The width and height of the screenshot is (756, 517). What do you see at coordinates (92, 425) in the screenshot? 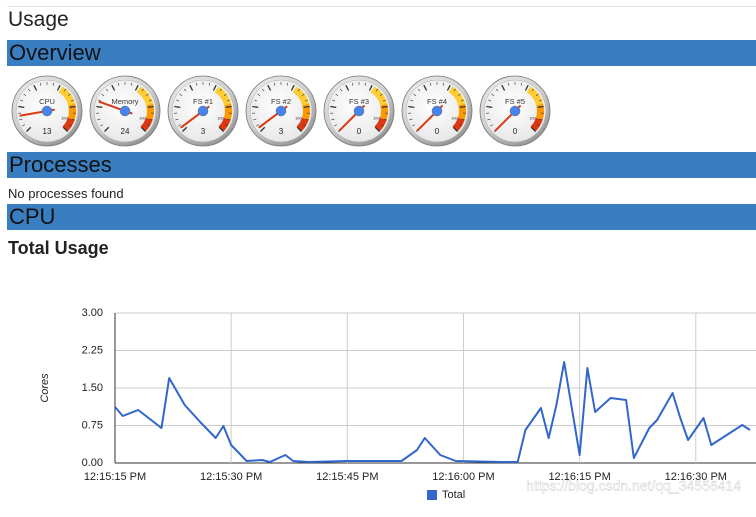
I see `y-tick-label: 0.75` at bounding box center [92, 425].